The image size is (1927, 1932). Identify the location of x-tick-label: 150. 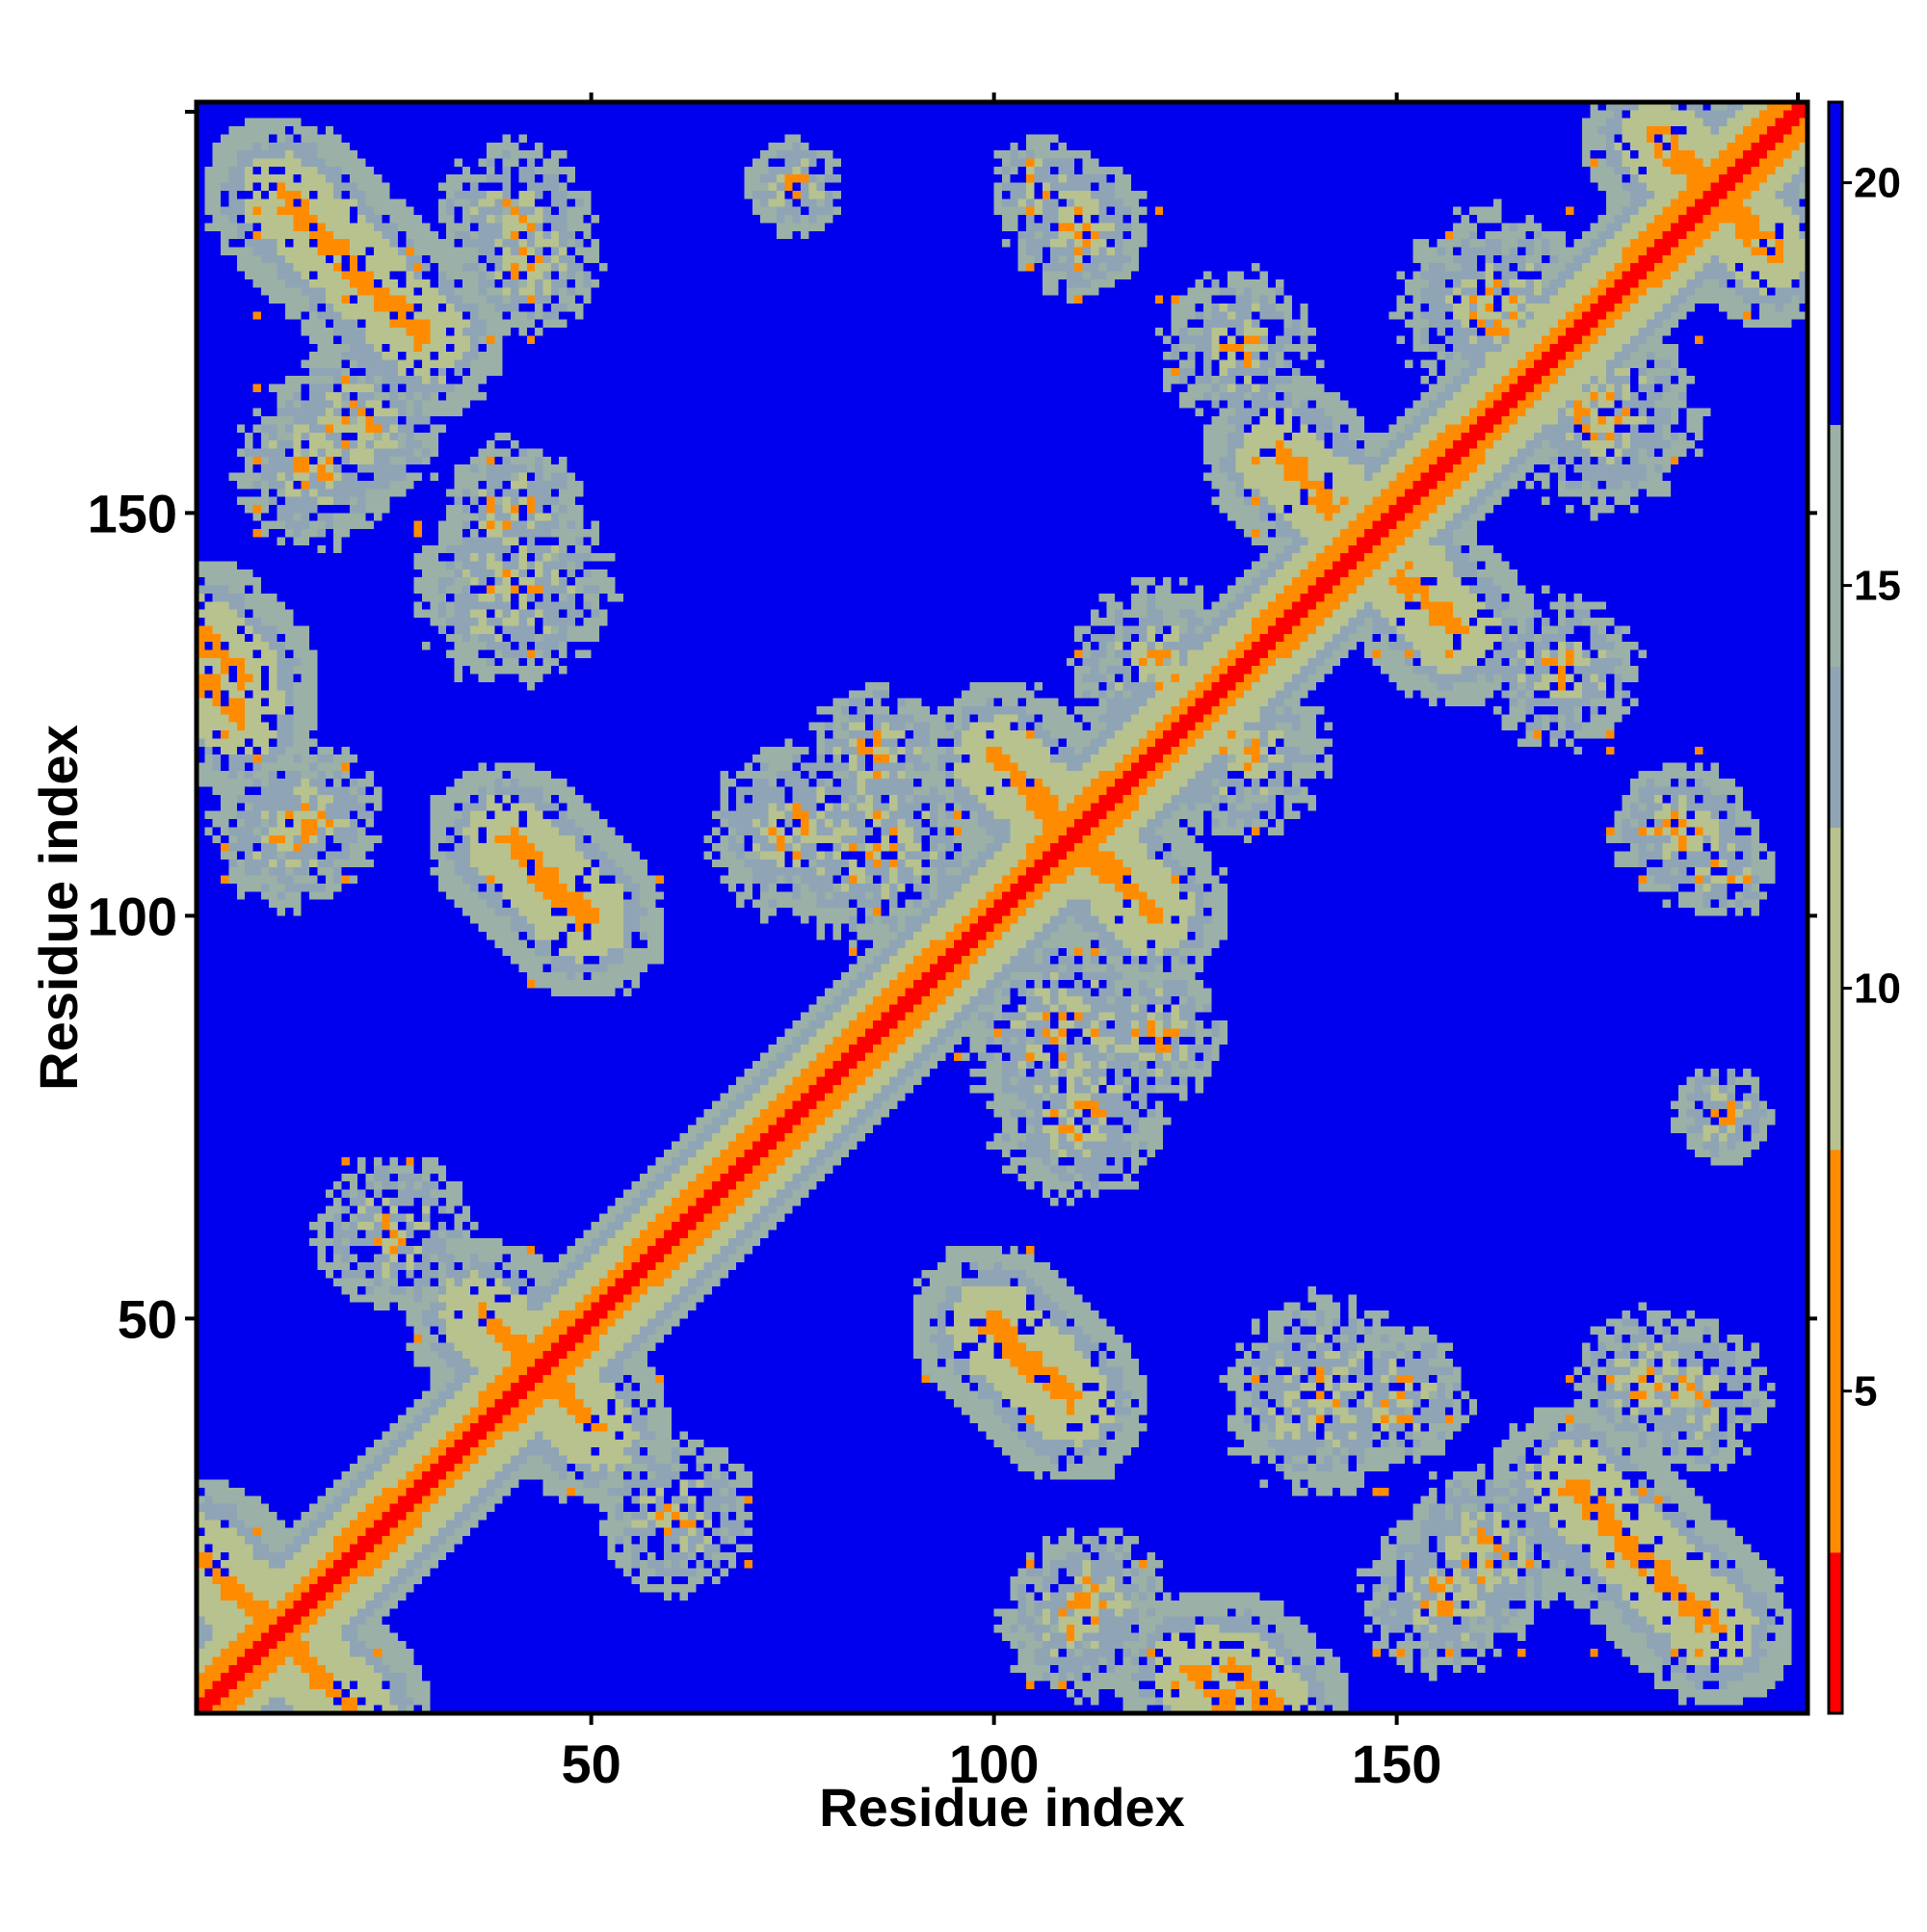
(1396, 1764).